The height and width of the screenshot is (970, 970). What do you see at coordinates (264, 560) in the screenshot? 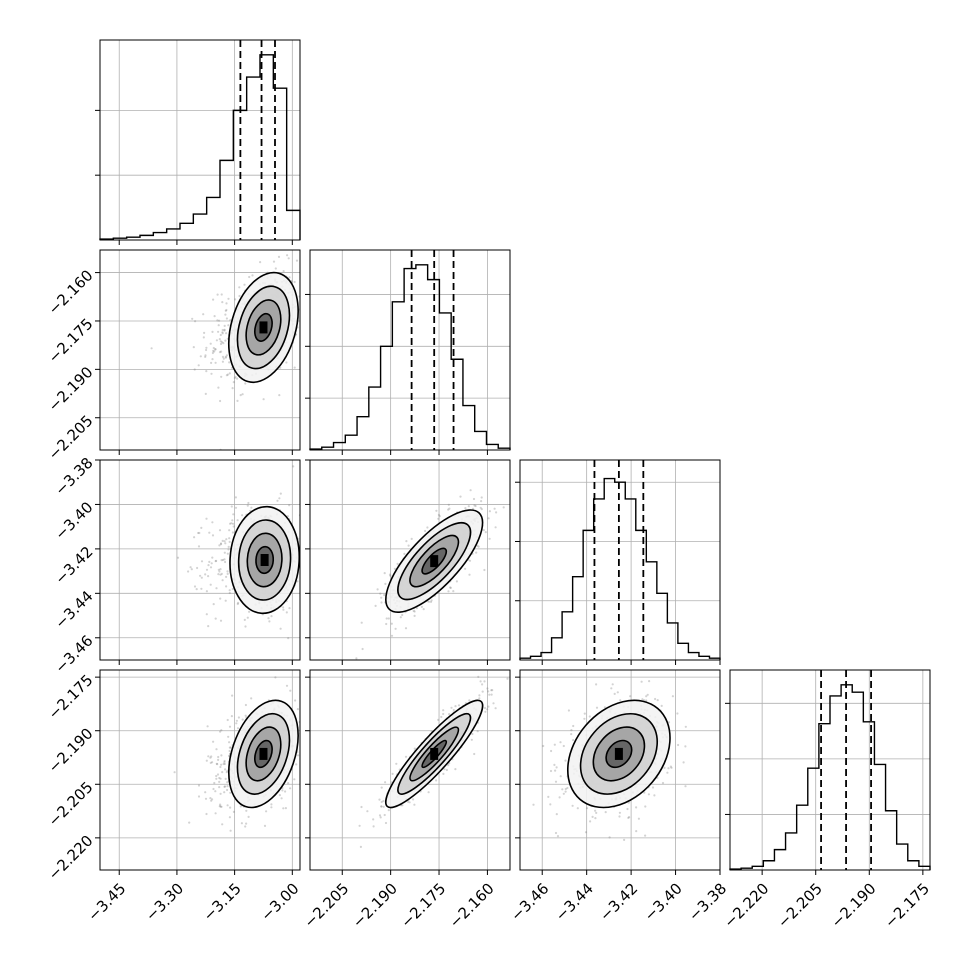
I see `density-core` at bounding box center [264, 560].